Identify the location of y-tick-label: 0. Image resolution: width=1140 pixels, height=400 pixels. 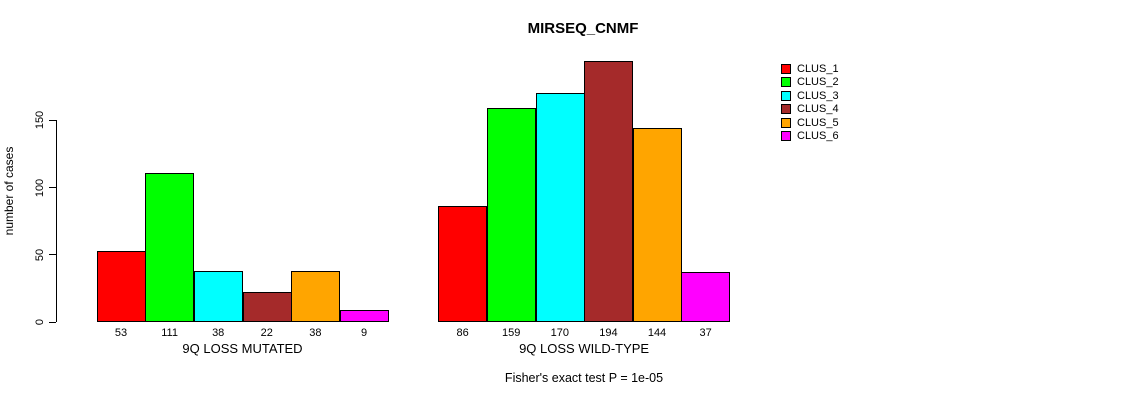
(40, 322).